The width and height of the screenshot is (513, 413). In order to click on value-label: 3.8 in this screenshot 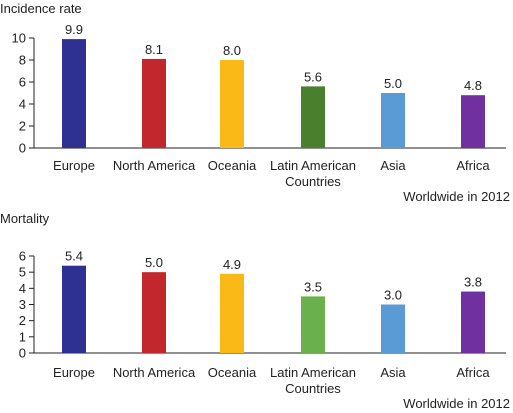, I will do `click(473, 282)`.